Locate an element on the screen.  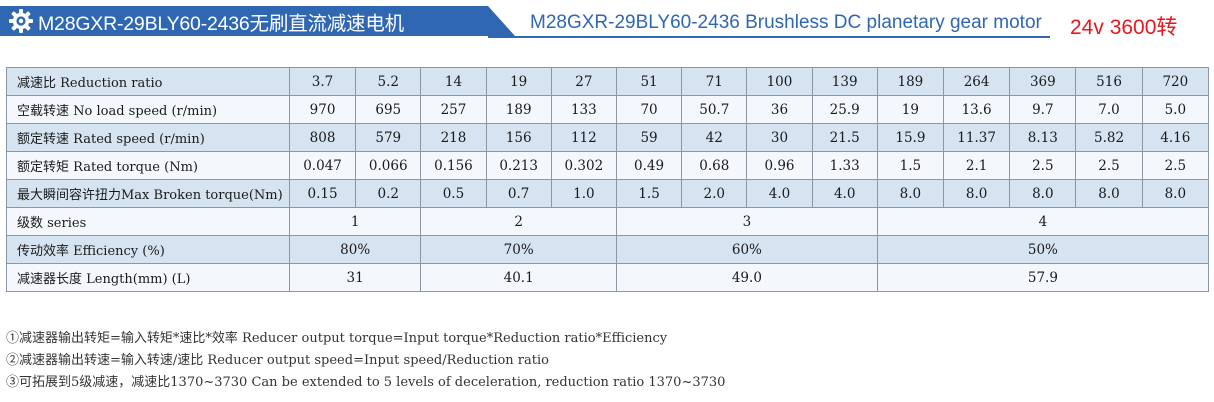
table-cell: 0.96 is located at coordinates (779, 165).